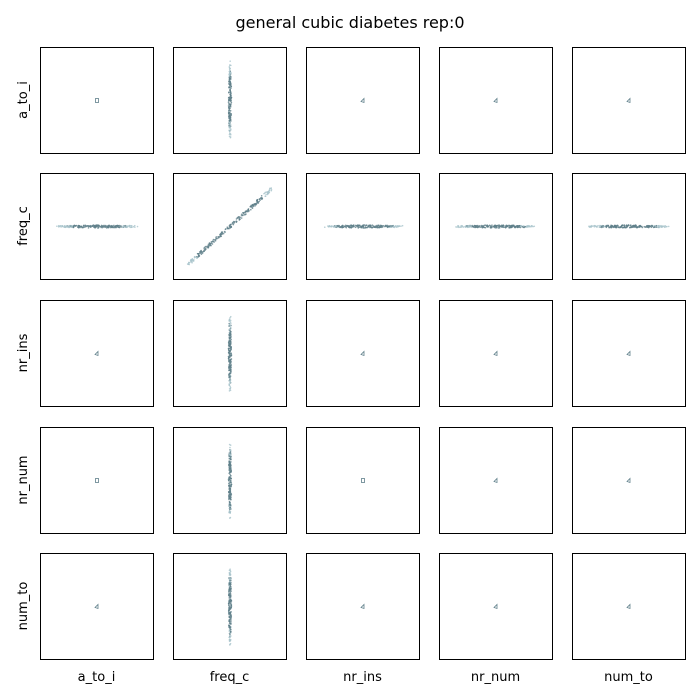  I want to click on row-label: nr_ins, so click(23, 352).